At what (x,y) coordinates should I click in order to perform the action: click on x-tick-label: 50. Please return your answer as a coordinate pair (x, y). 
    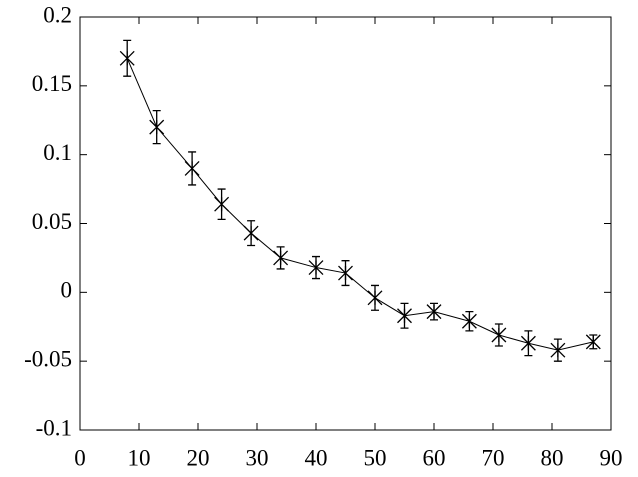
    Looking at the image, I should click on (375, 457).